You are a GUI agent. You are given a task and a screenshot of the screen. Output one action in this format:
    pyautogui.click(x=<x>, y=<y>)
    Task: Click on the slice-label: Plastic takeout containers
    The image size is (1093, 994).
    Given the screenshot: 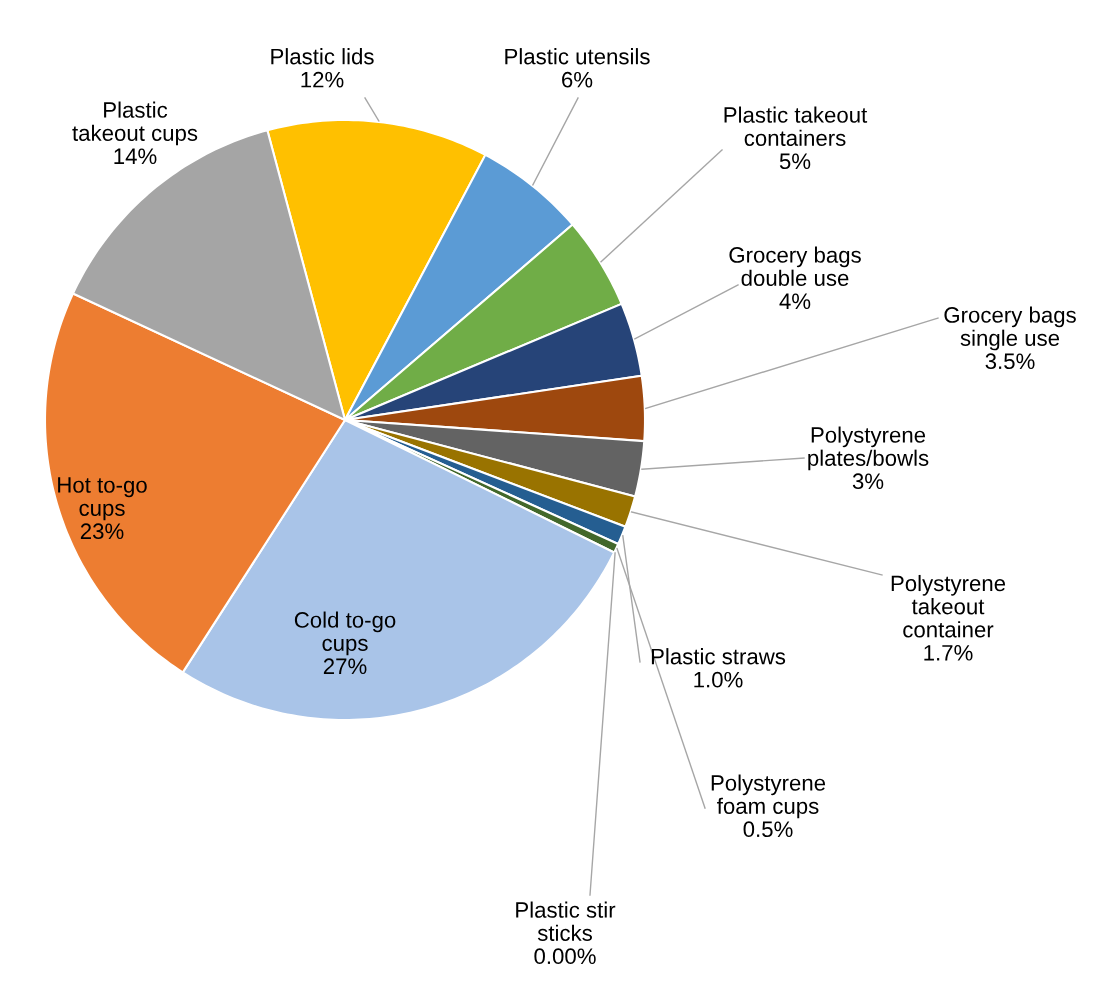 What is the action you would take?
    pyautogui.click(x=796, y=126)
    